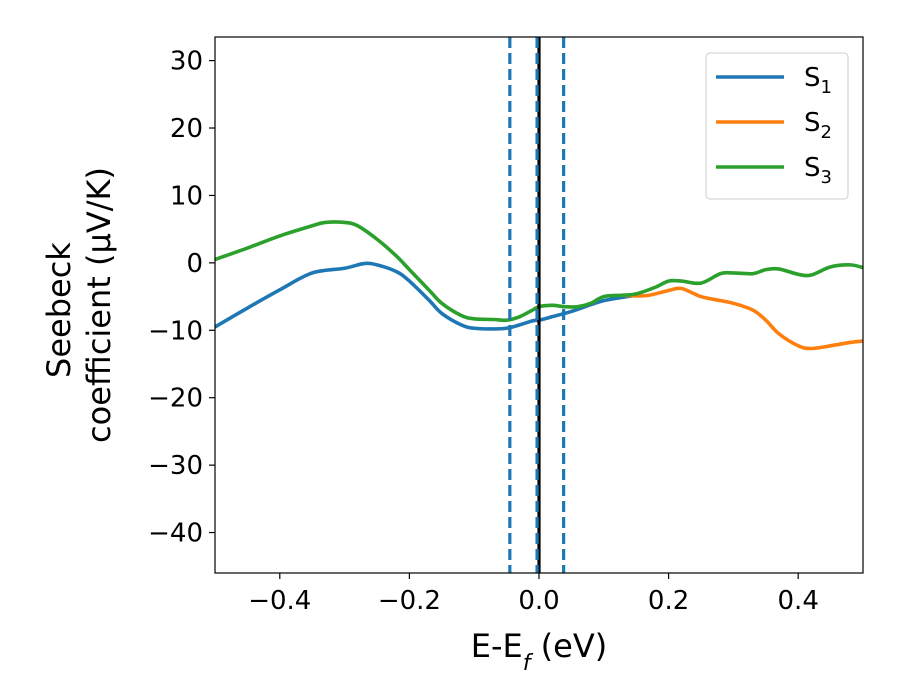 This screenshot has width=900, height=700. Describe the element at coordinates (186, 196) in the screenshot. I see `y-tick-label: 10` at that location.